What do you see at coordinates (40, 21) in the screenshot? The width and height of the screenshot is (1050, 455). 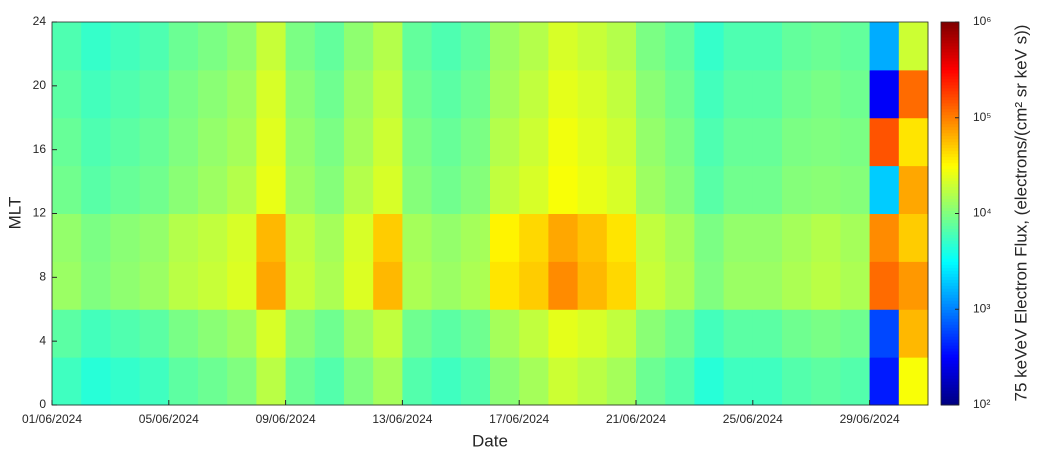 I see `y-tick-label: 24` at bounding box center [40, 21].